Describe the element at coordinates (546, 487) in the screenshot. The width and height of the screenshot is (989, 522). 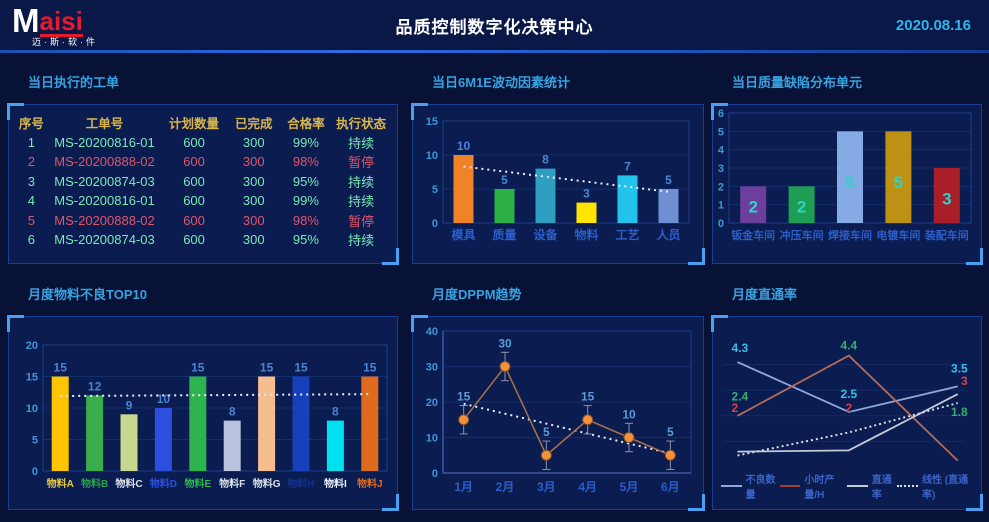
I see `category-label: 3月` at that location.